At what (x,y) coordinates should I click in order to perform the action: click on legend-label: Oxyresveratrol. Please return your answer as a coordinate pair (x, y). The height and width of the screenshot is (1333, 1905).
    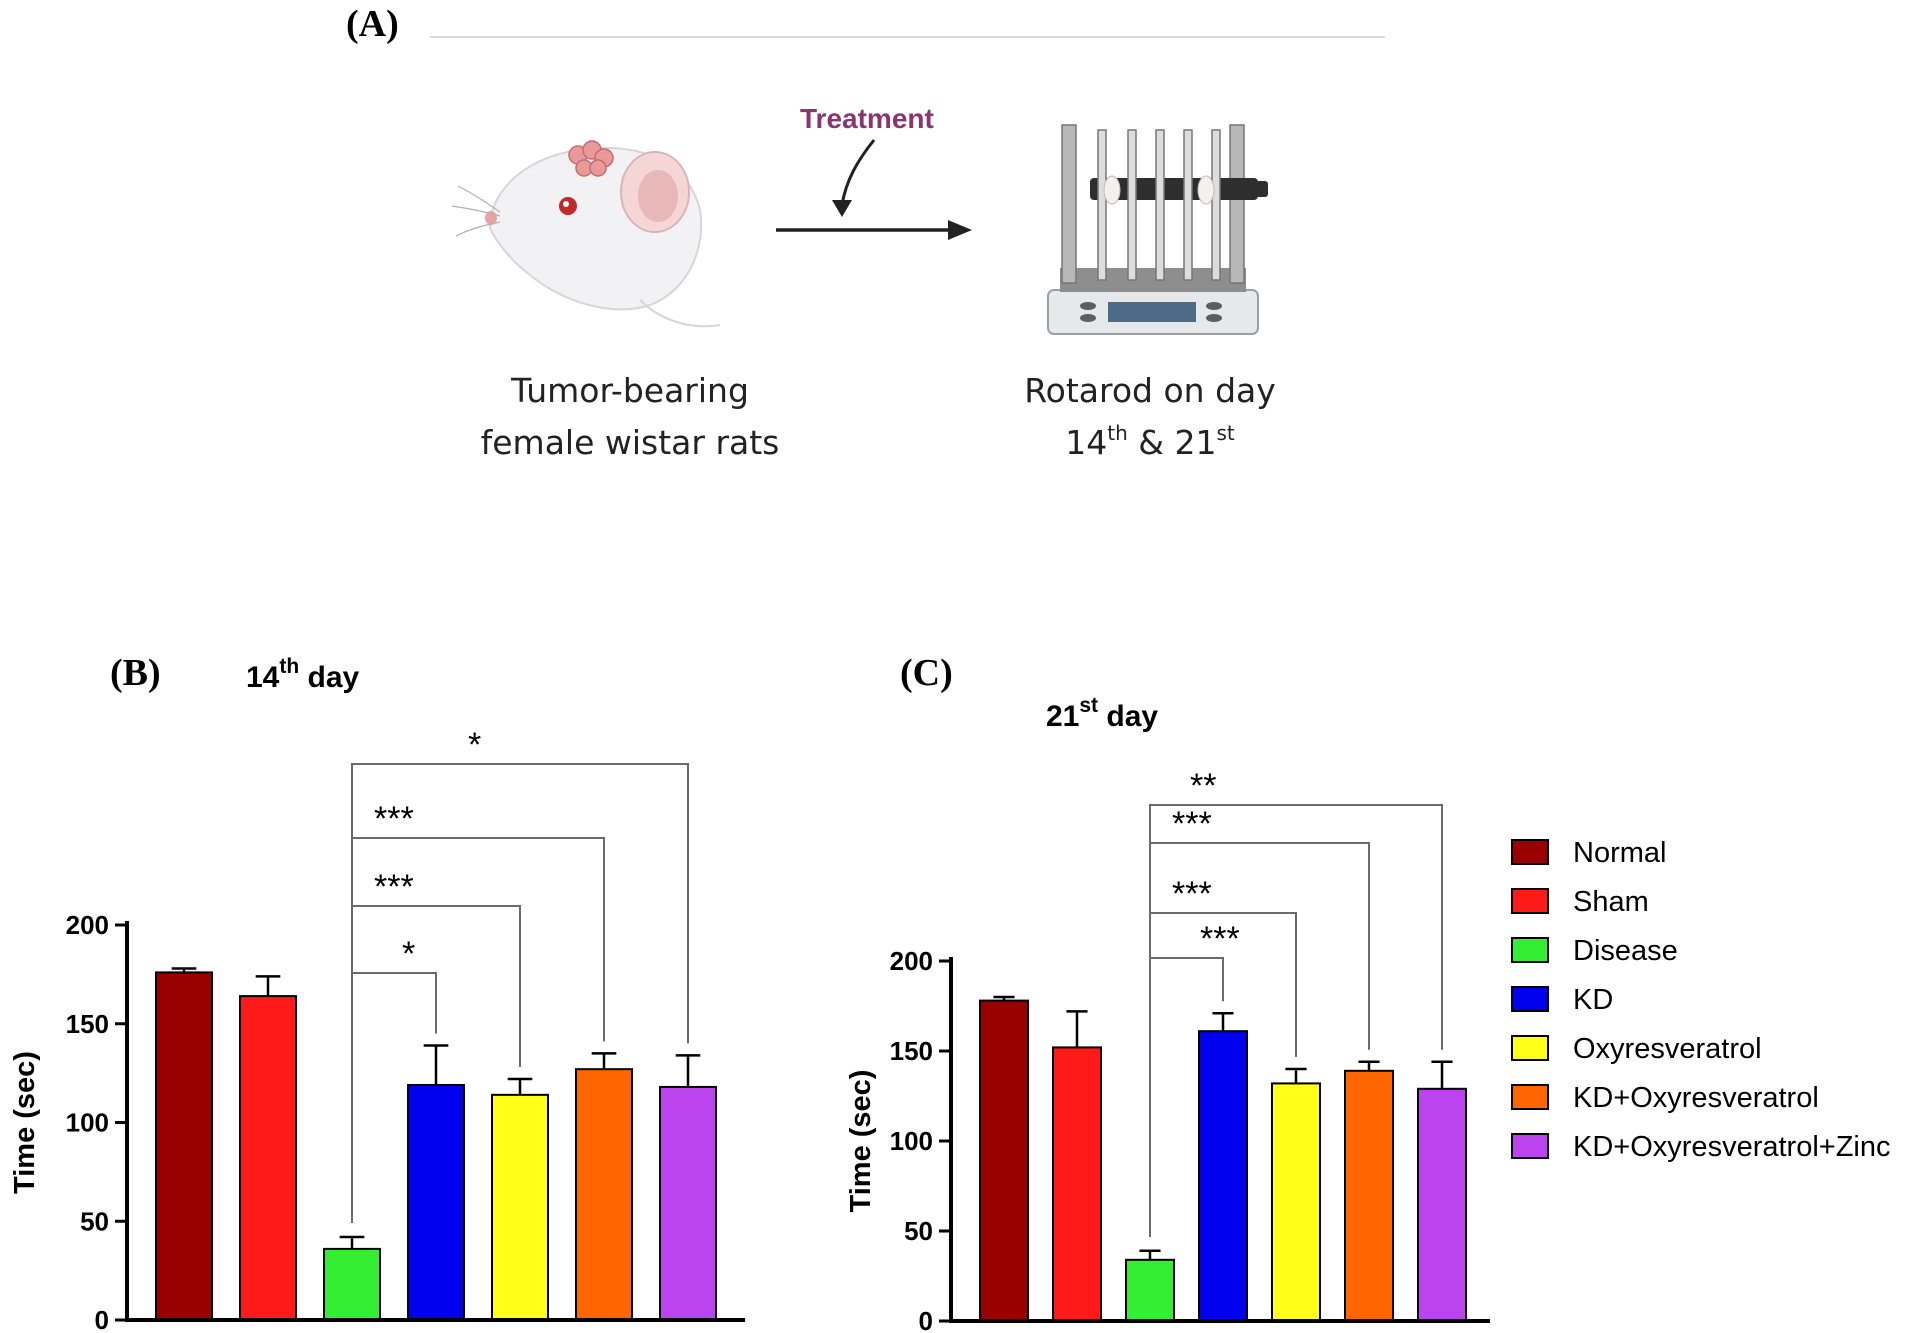
    Looking at the image, I should click on (1667, 1049).